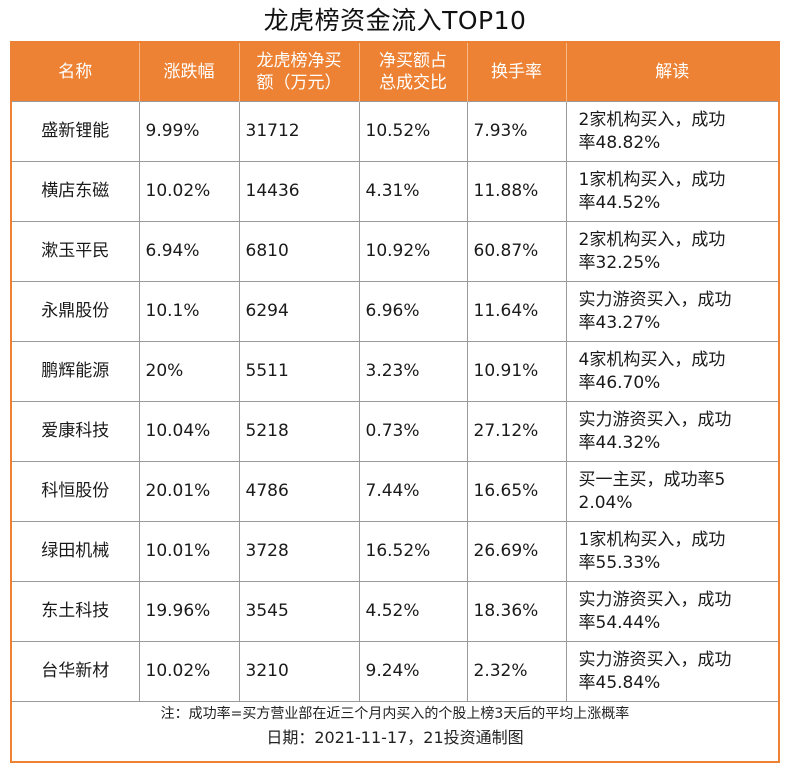  Describe the element at coordinates (189, 611) in the screenshot. I see `change-pct: 19.96%` at that location.